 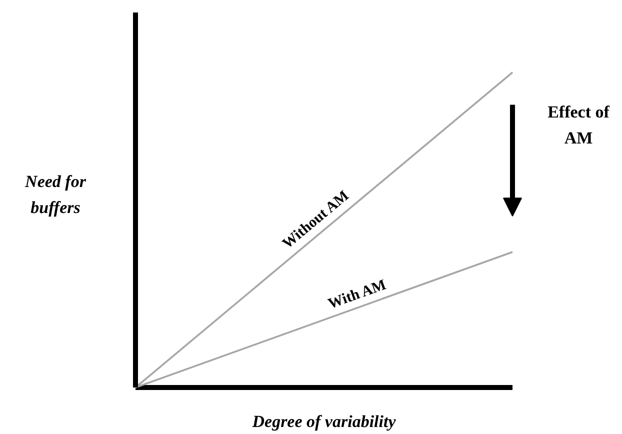 What do you see at coordinates (357, 295) in the screenshot?
I see `text: With AM` at bounding box center [357, 295].